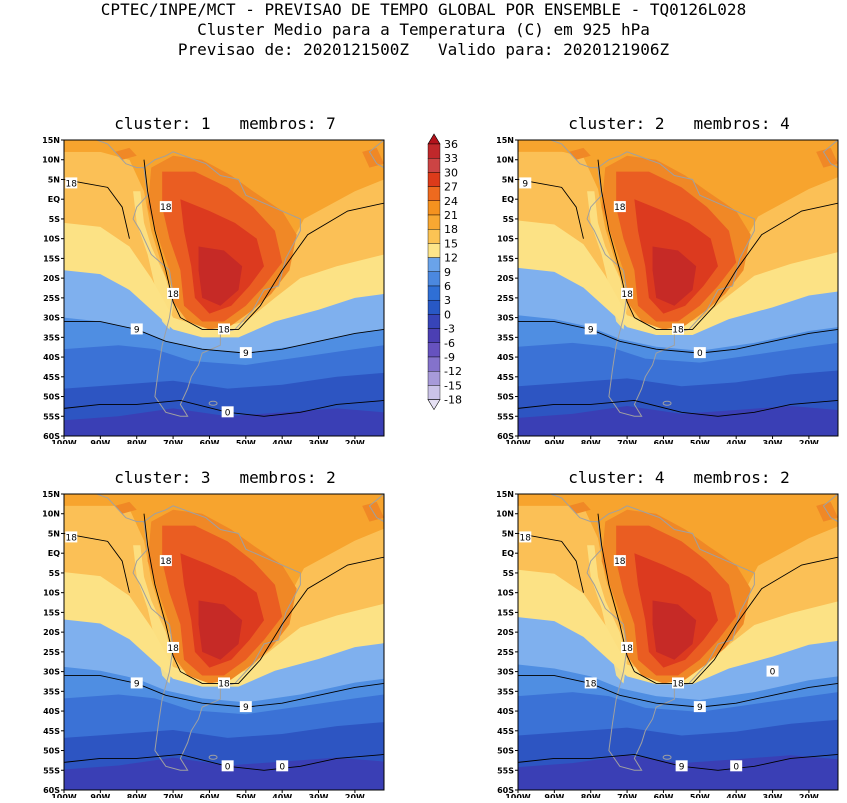 The width and height of the screenshot is (847, 803). I want to click on temperature-band, so click(224, 146).